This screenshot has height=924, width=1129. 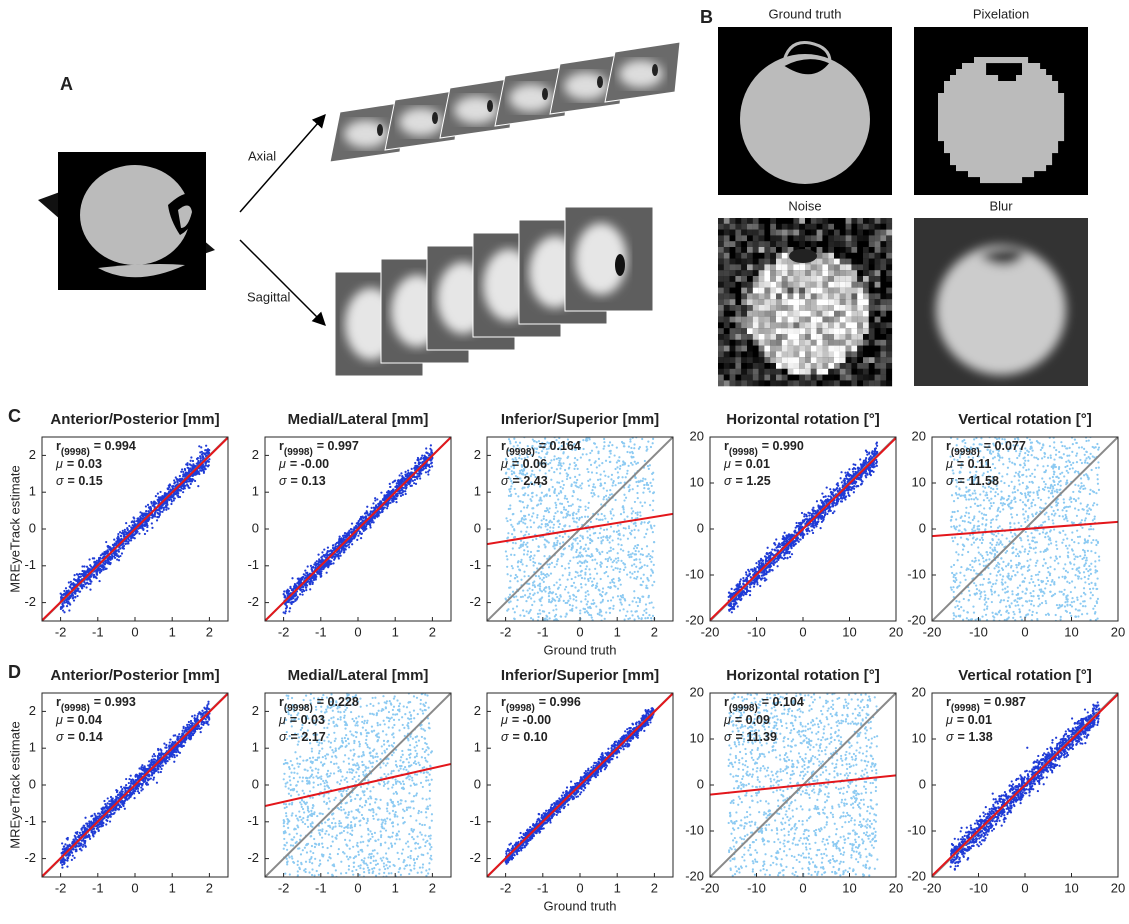 What do you see at coordinates (706, 17) in the screenshot?
I see `panel-label: B` at bounding box center [706, 17].